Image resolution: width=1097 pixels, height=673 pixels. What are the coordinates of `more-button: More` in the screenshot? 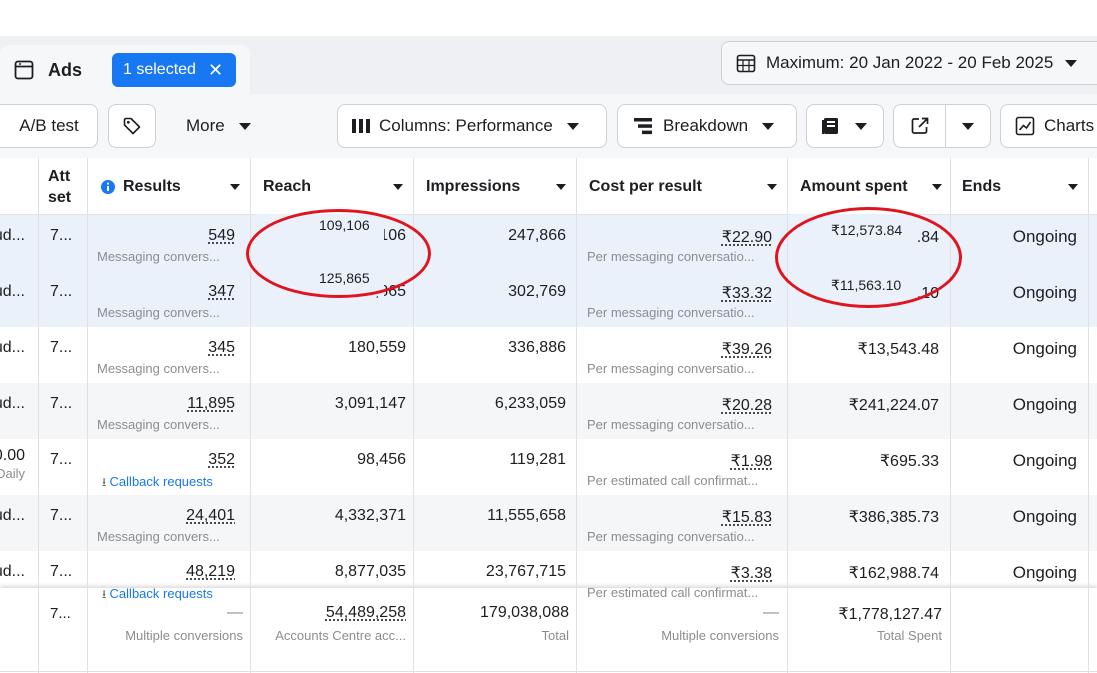 It's located at (218, 126).